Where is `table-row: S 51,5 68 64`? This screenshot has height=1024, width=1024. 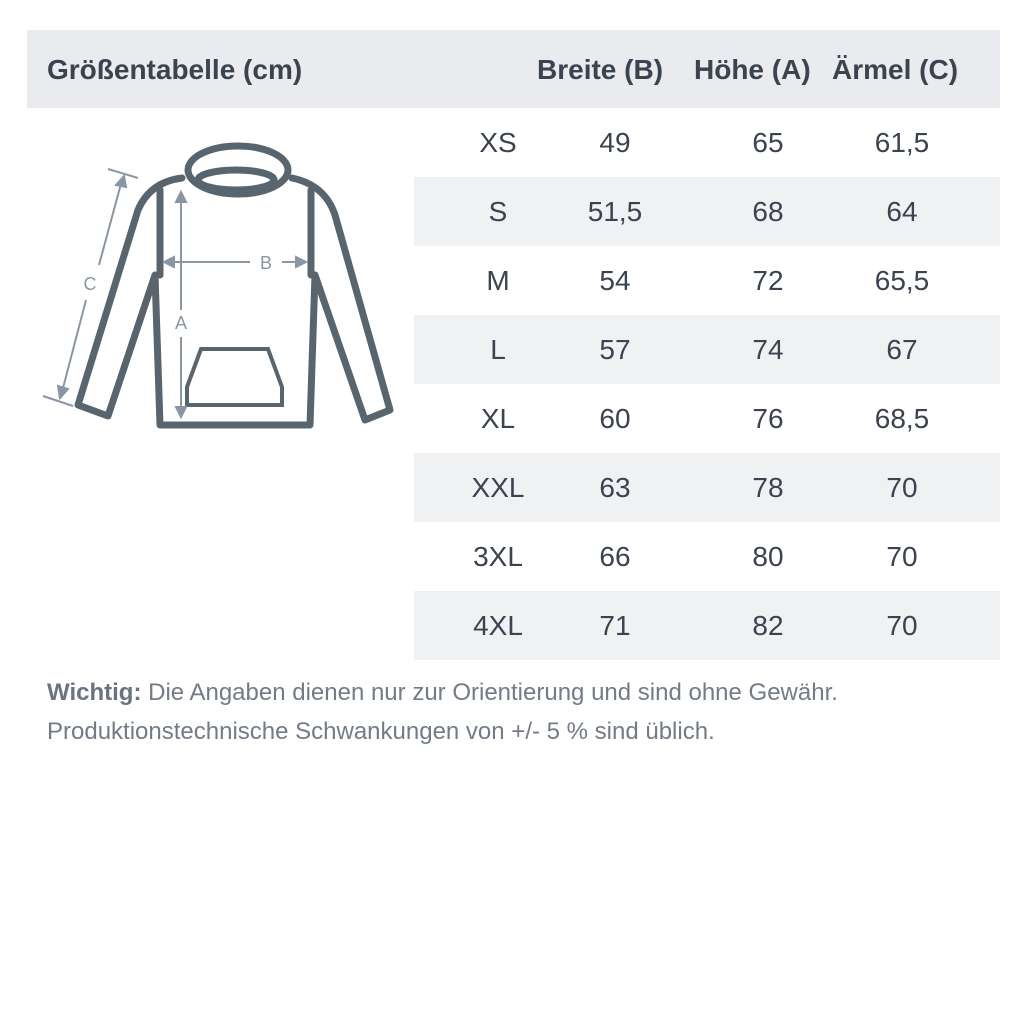 table-row: S 51,5 68 64 is located at coordinates (707, 211).